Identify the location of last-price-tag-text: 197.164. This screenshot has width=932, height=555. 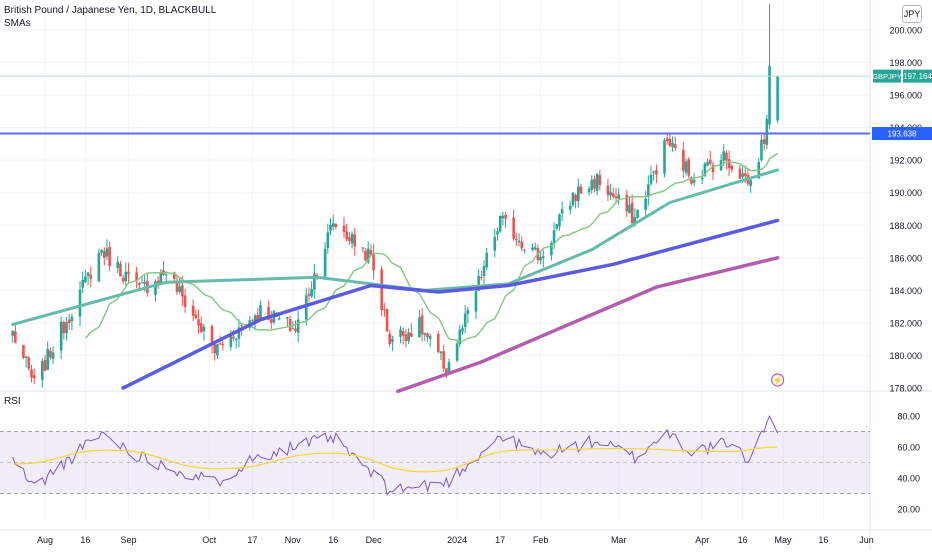
(917, 76).